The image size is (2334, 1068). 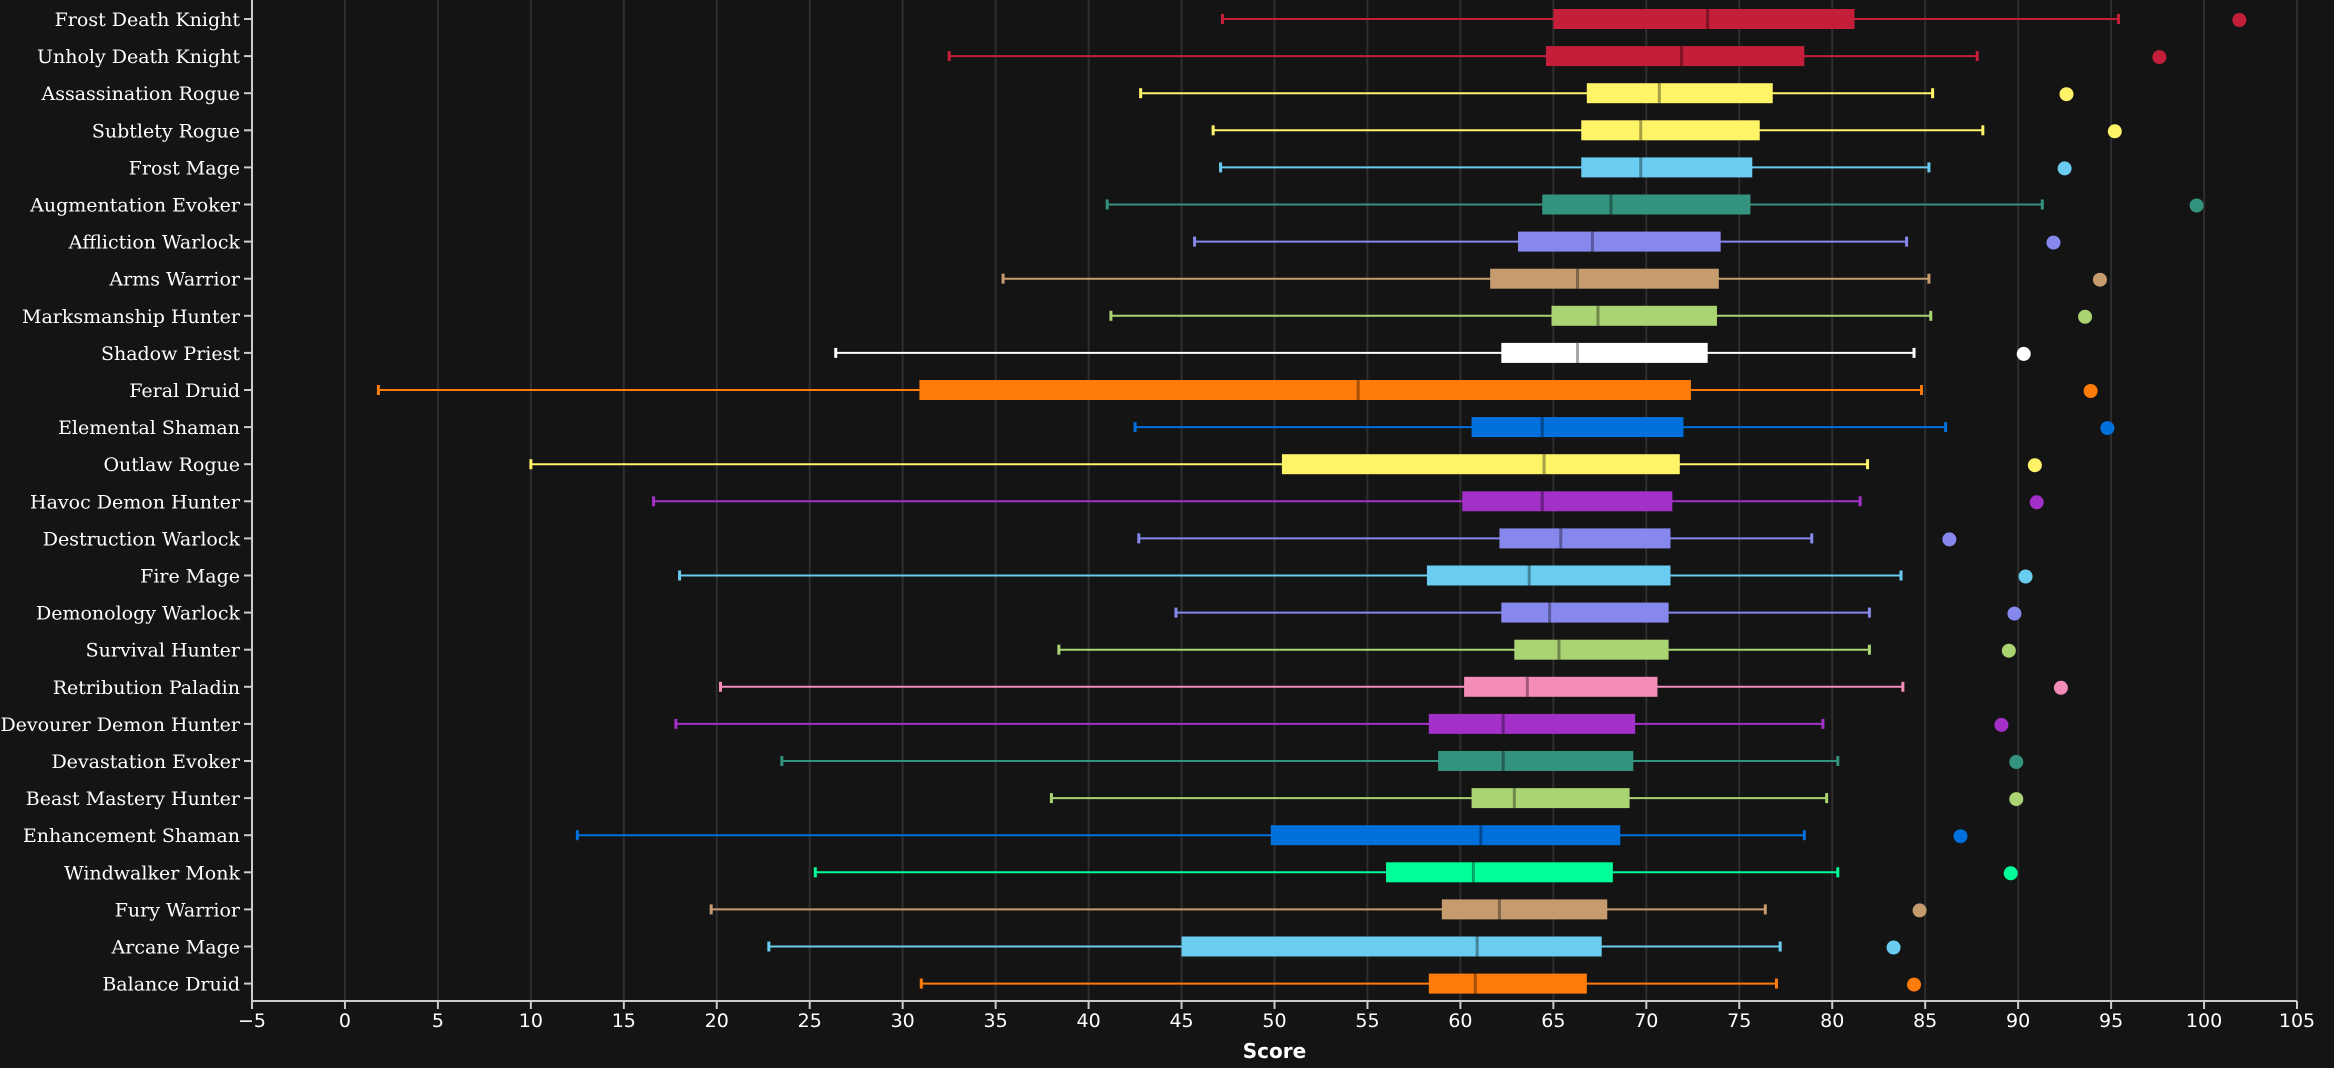 What do you see at coordinates (1925, 1021) in the screenshot?
I see `x-tick-label: 85` at bounding box center [1925, 1021].